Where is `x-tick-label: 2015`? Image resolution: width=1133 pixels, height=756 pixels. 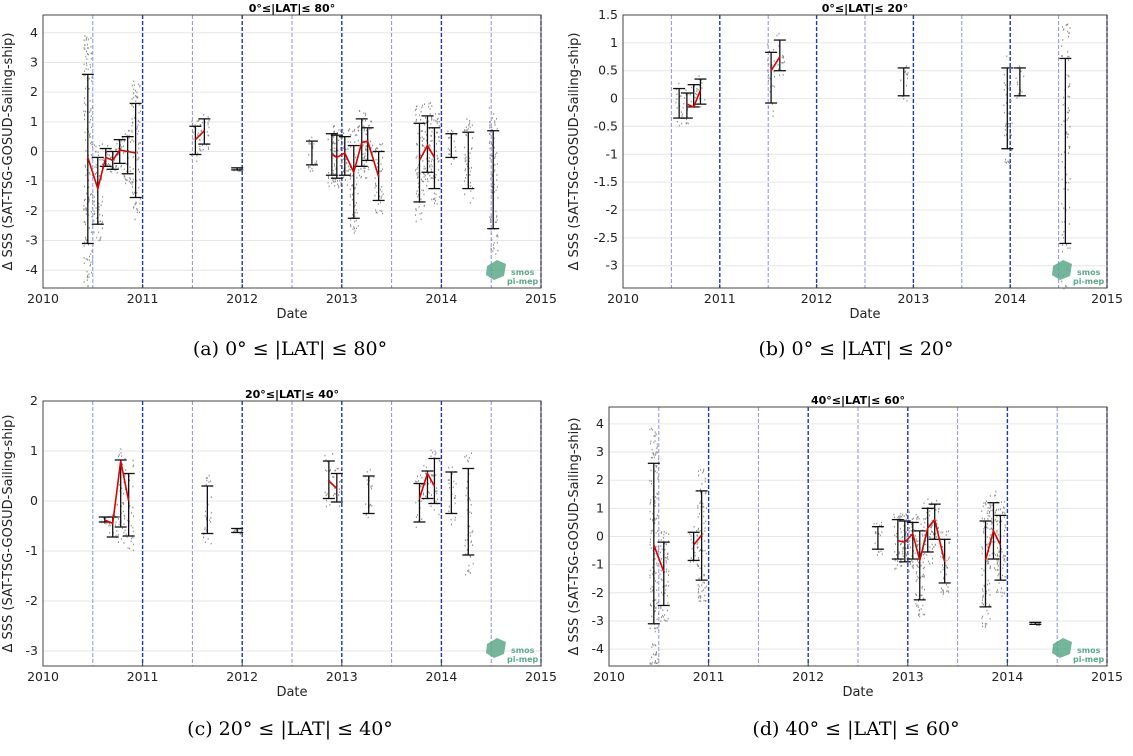
x-tick-label: 2015 is located at coordinates (1107, 676).